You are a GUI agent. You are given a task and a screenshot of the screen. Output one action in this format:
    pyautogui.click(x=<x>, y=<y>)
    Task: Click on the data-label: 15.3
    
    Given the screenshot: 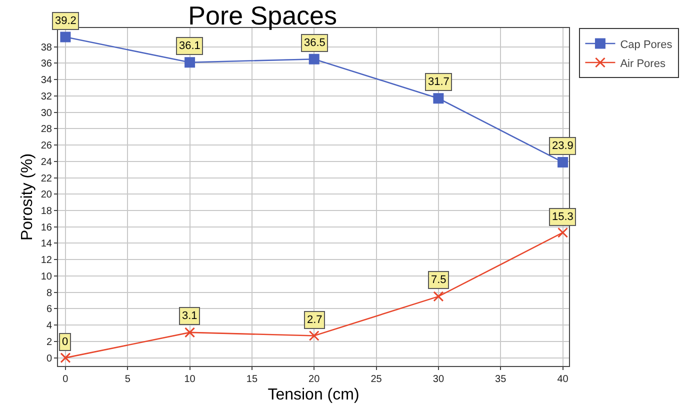 What is the action you would take?
    pyautogui.click(x=563, y=217)
    